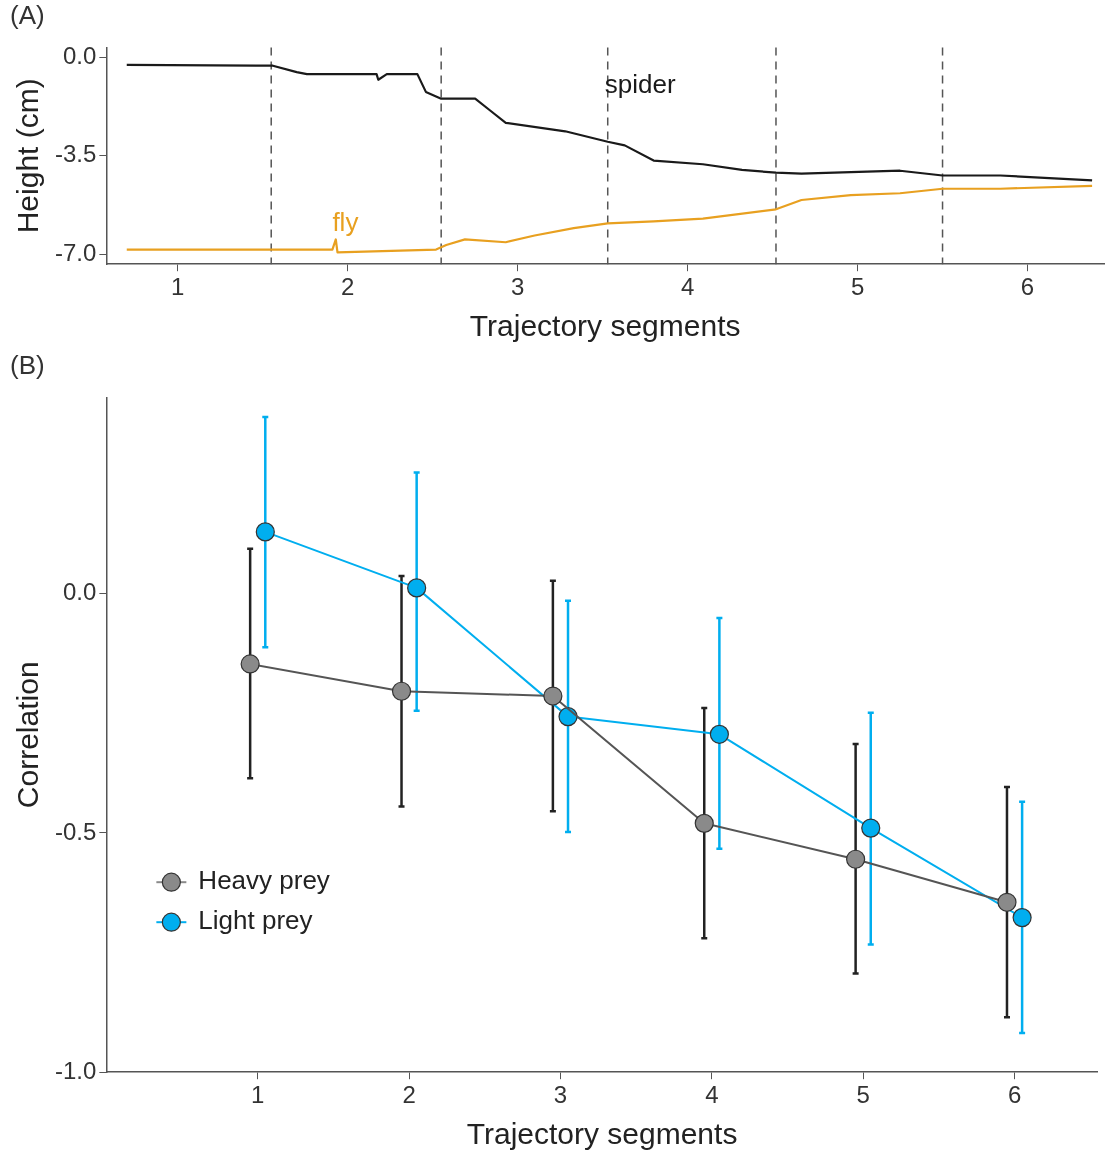 This screenshot has height=1158, width=1108. What do you see at coordinates (76, 252) in the screenshot?
I see `y-tick-label: -7.0` at bounding box center [76, 252].